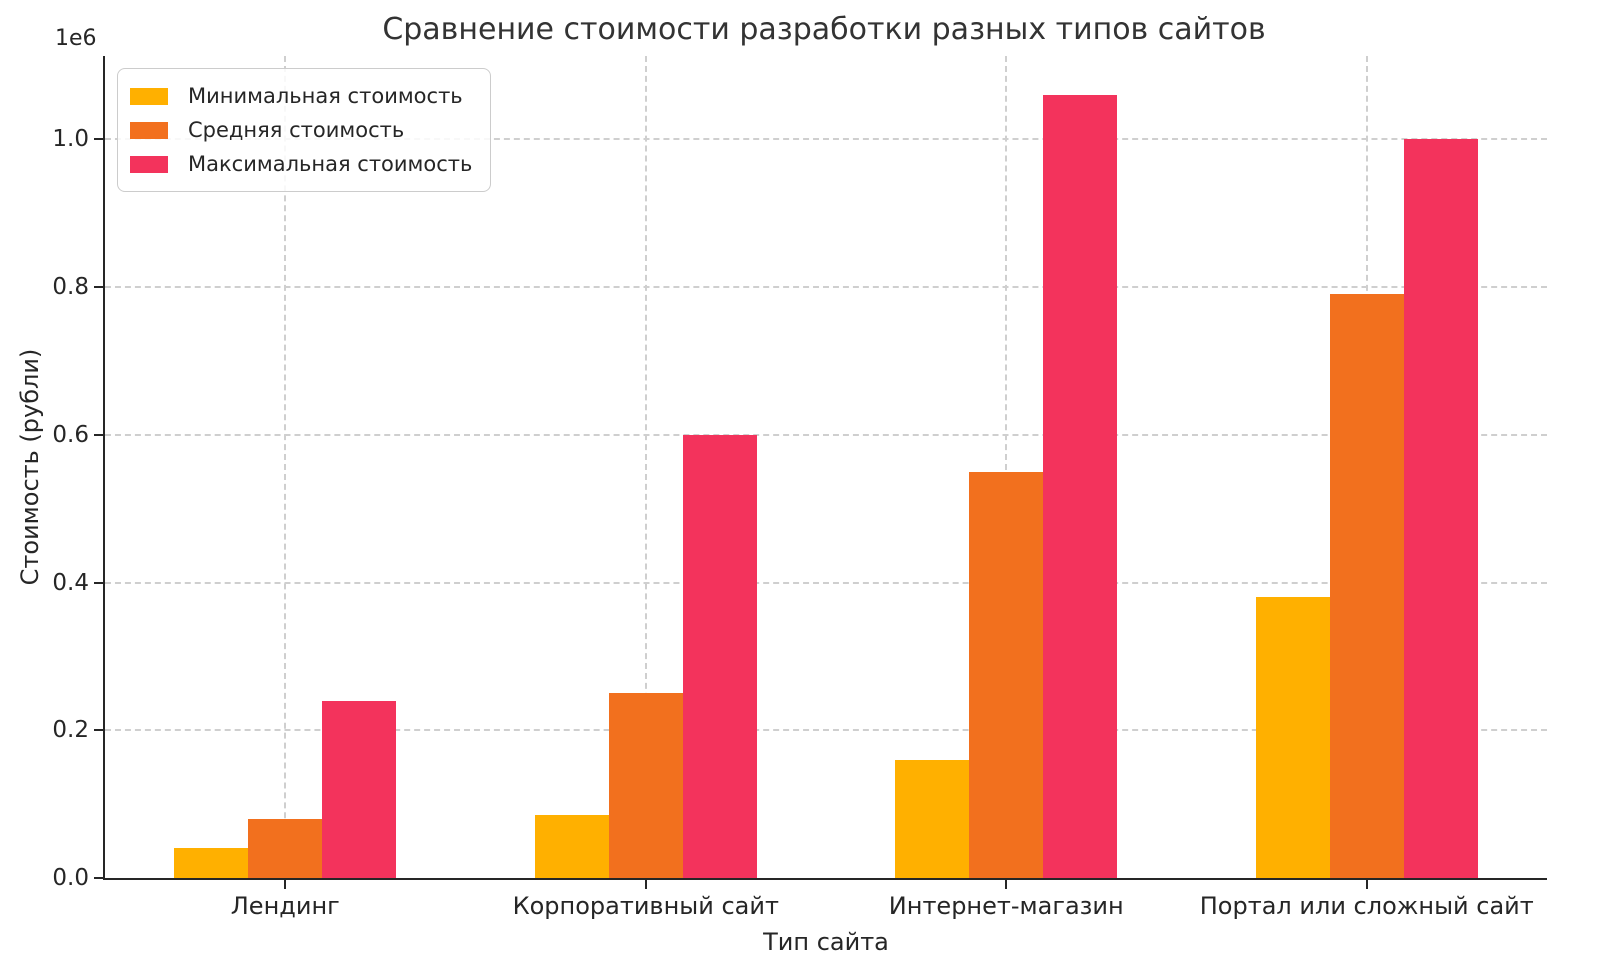 The image size is (1600, 968). Describe the element at coordinates (826, 942) in the screenshot. I see `x-axis-label: Тип сайта` at that location.